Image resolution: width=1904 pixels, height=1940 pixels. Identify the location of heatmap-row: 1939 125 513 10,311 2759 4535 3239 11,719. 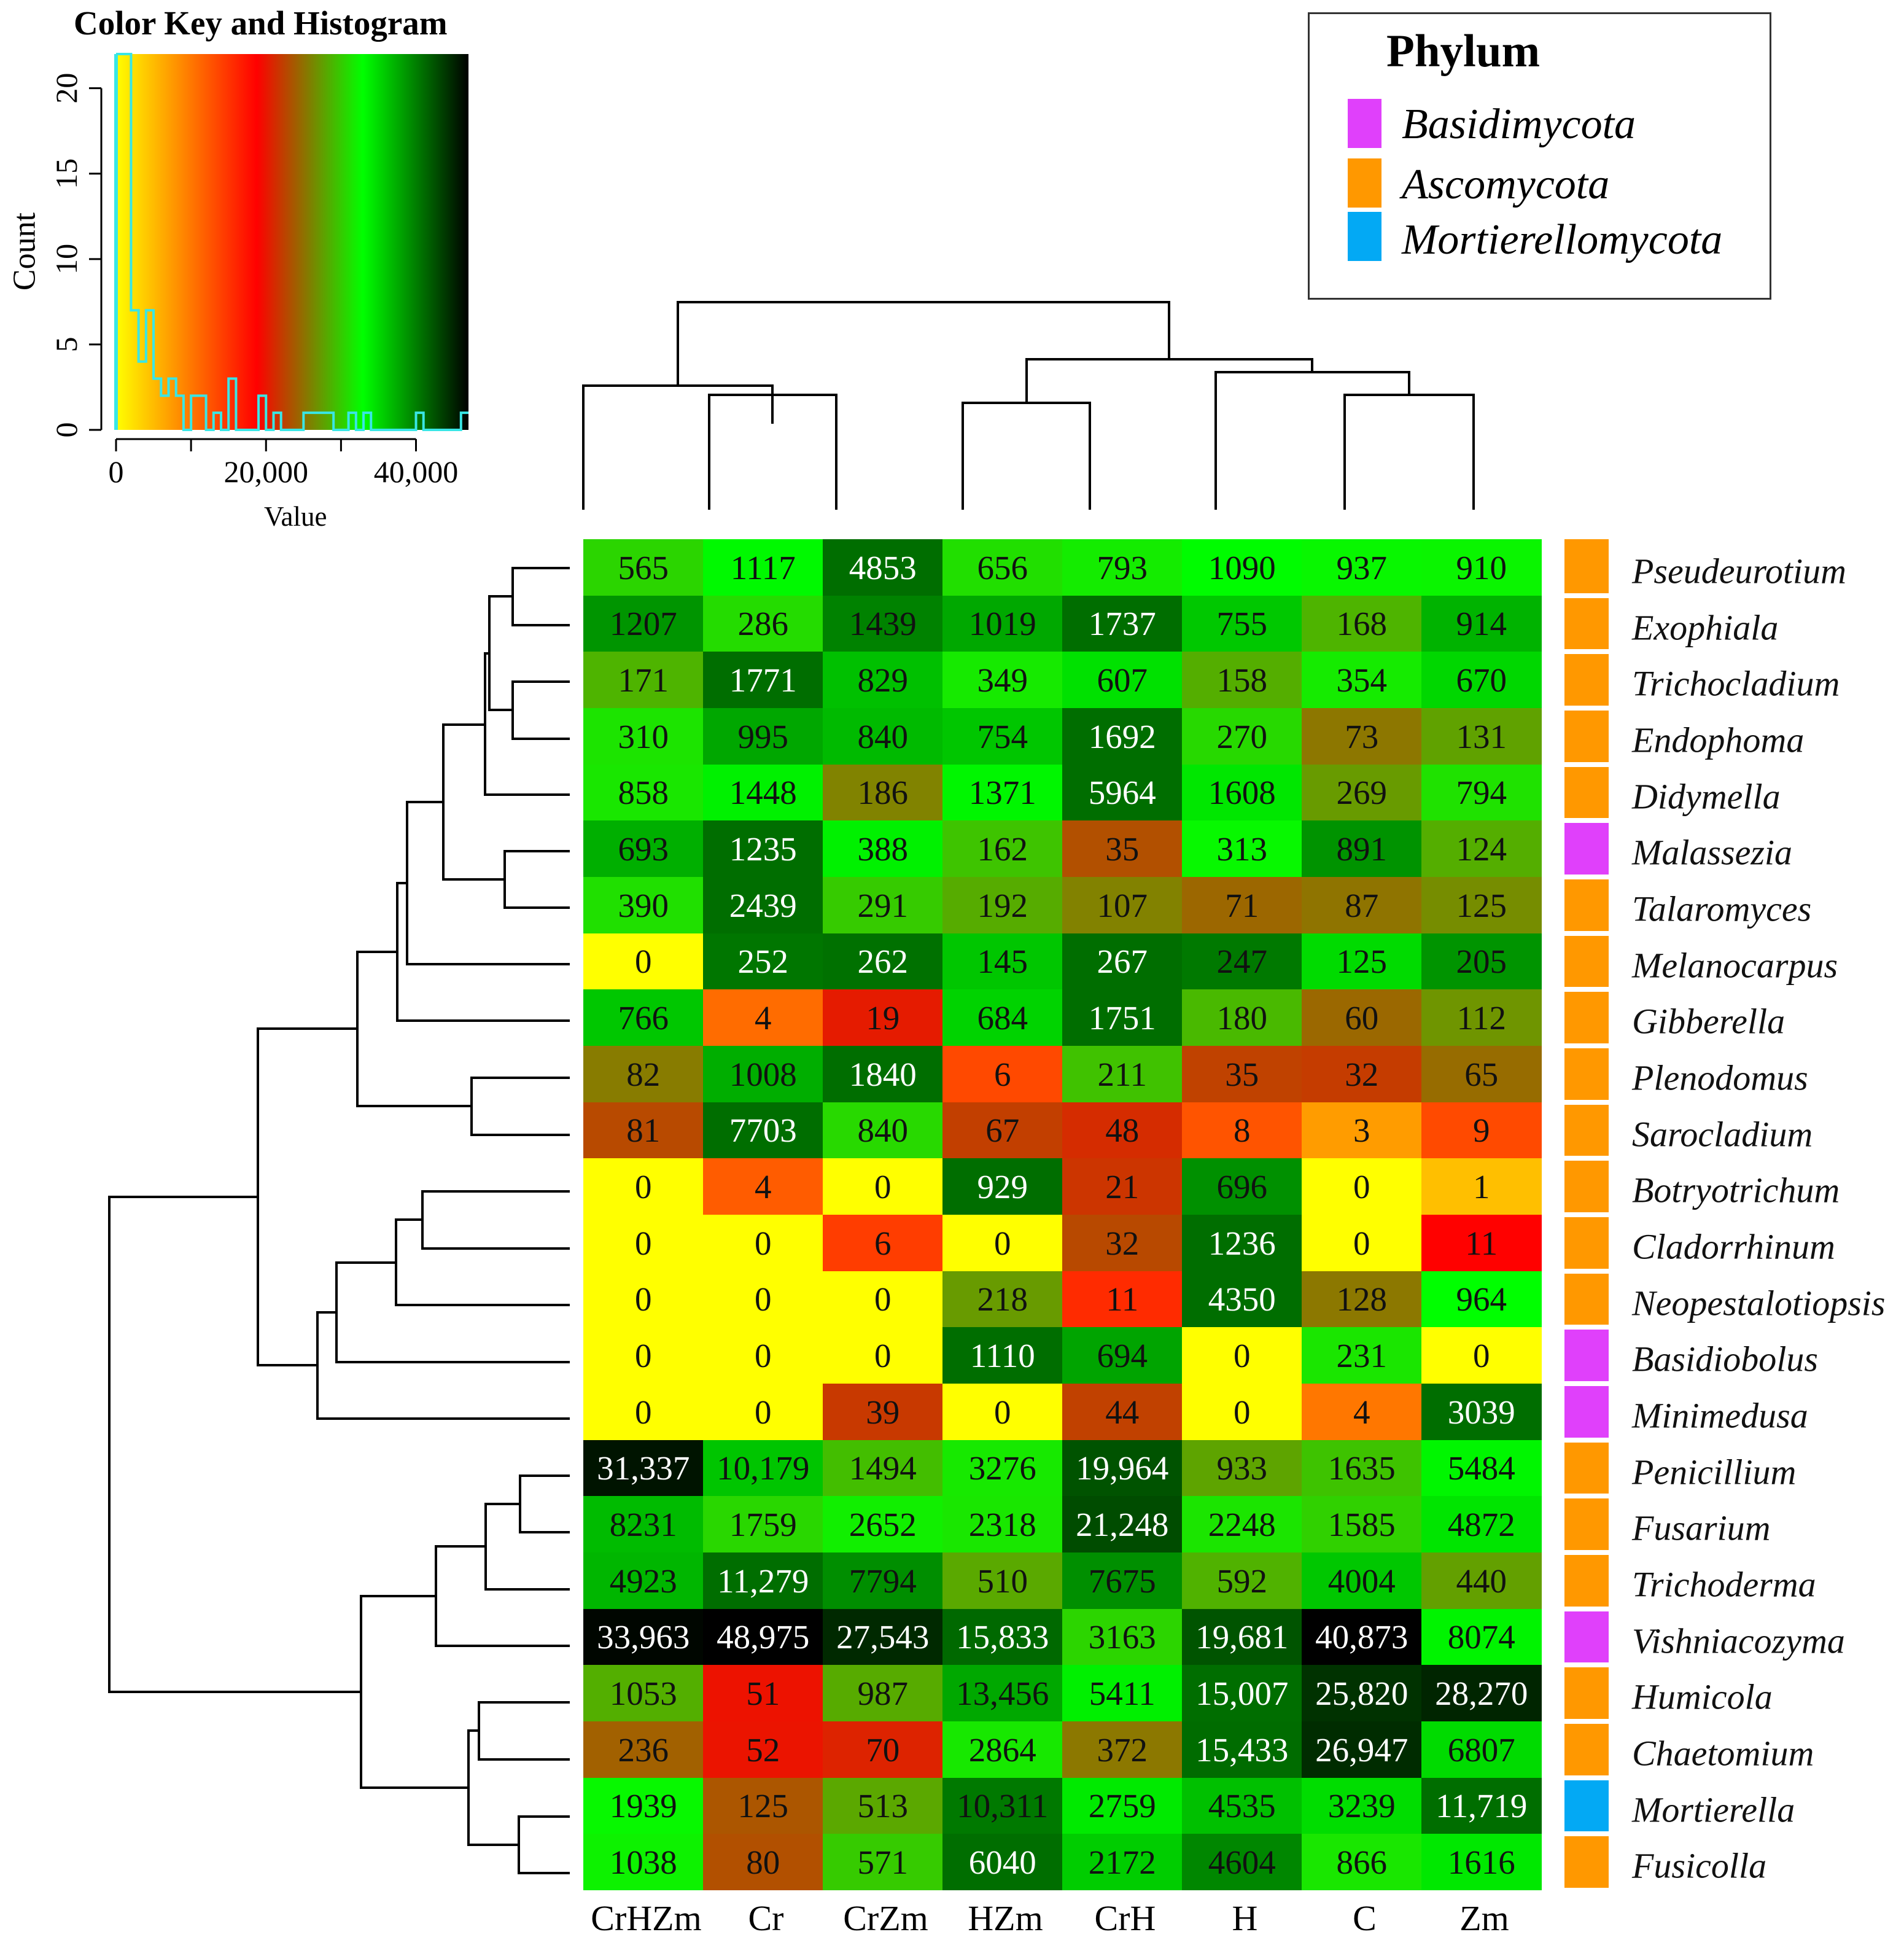
(1062, 1805).